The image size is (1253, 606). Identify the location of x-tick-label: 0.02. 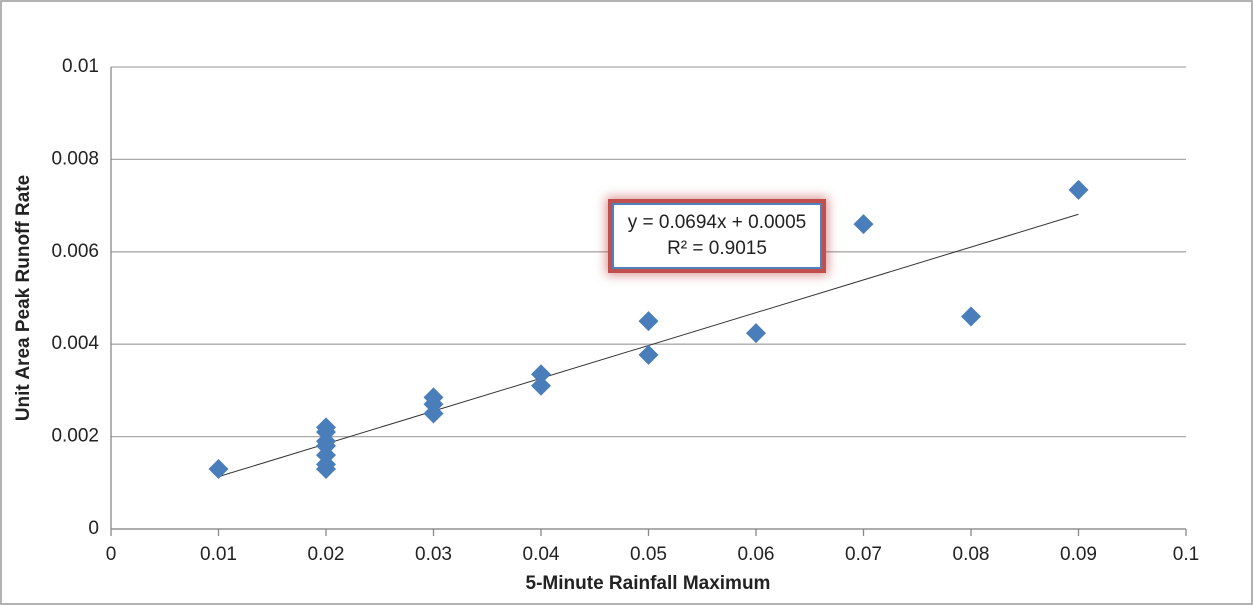
(326, 554).